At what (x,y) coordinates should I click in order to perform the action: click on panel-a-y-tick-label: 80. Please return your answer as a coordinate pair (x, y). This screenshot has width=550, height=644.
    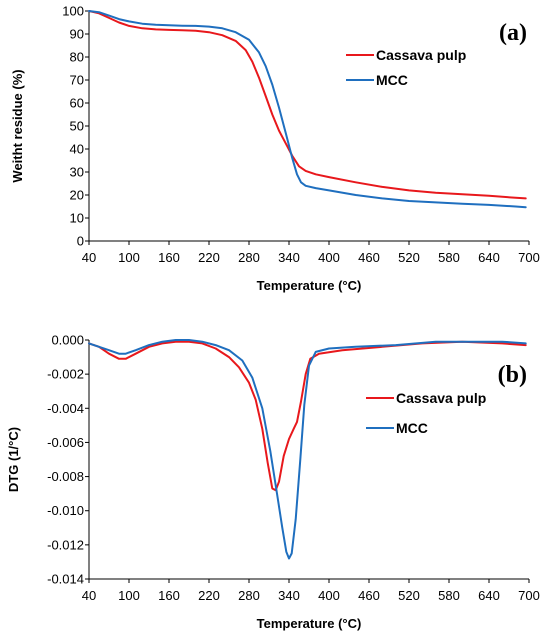
    Looking at the image, I should click on (77, 57).